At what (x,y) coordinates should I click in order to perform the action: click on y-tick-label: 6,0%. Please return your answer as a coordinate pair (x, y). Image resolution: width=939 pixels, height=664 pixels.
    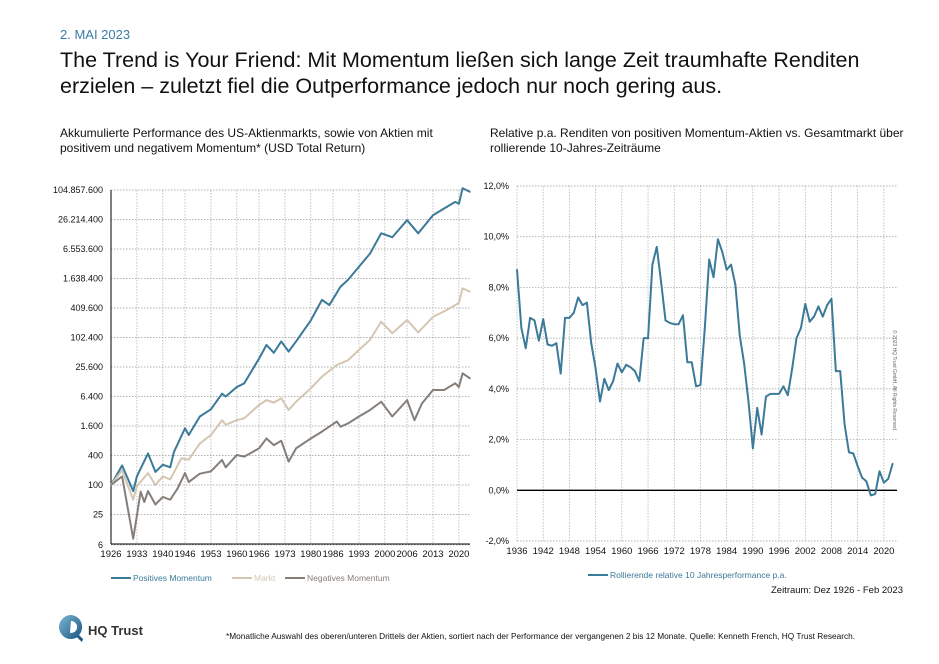
    Looking at the image, I should click on (498, 338).